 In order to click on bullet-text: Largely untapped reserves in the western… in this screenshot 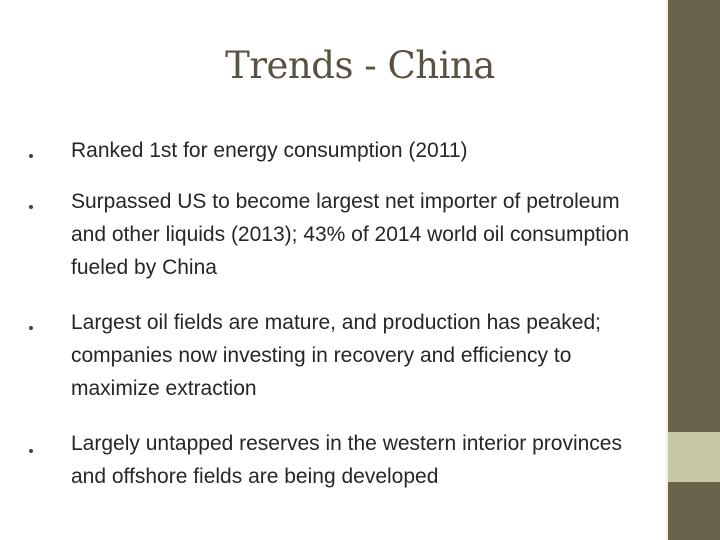, I will do `click(346, 460)`.